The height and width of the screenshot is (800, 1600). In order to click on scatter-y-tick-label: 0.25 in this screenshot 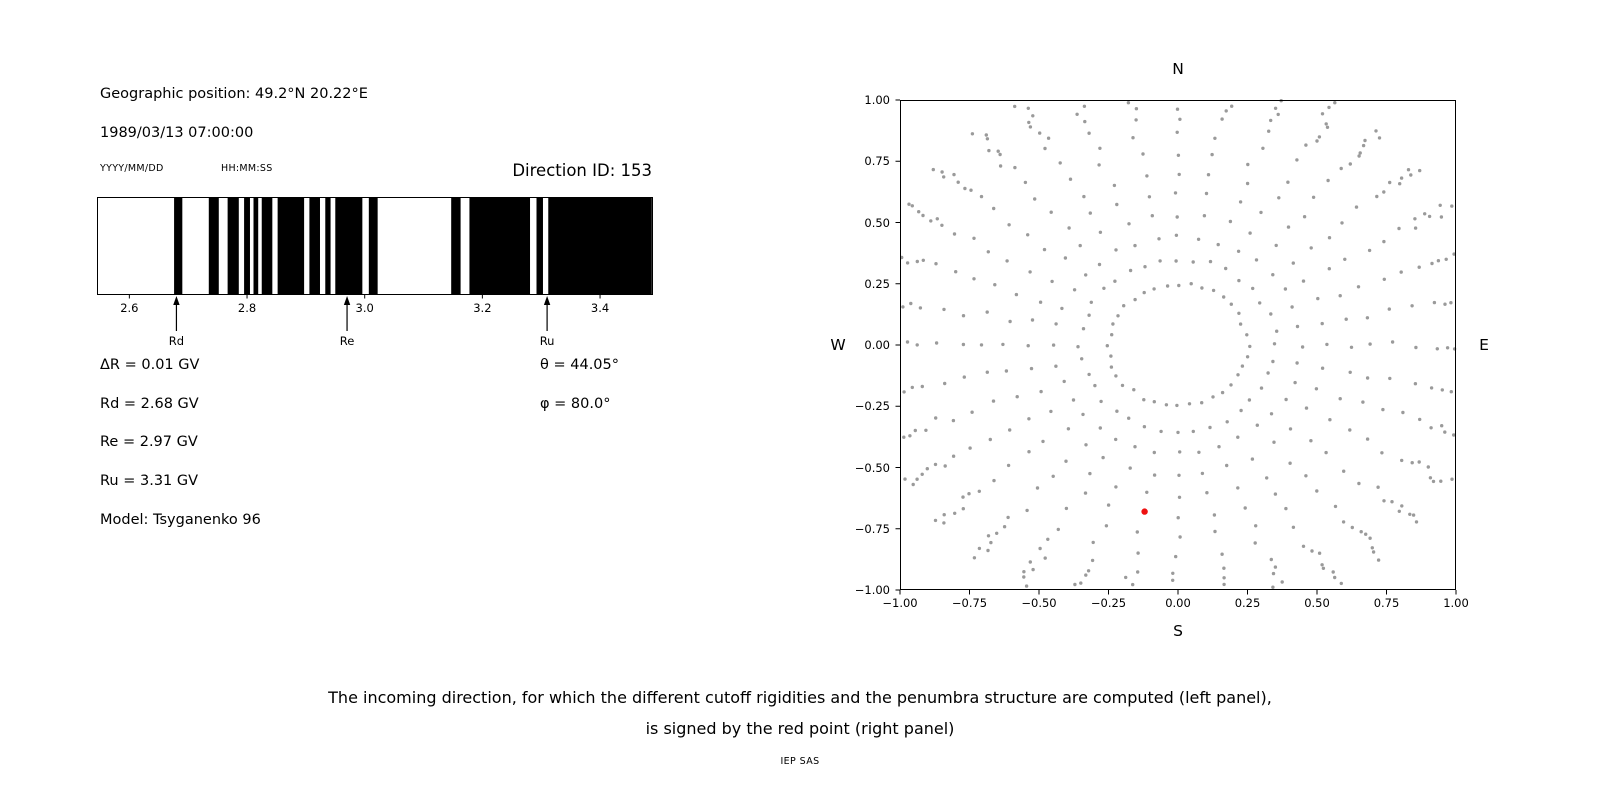, I will do `click(877, 283)`.